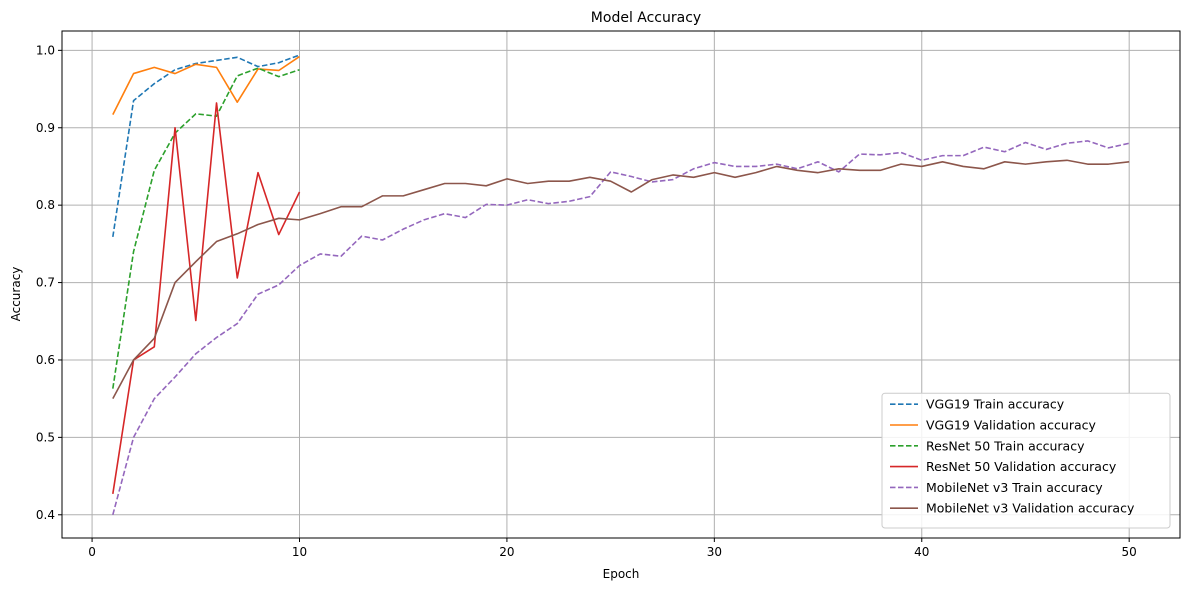 This screenshot has width=1189, height=590. I want to click on chart-title: Model Accuracy, so click(646, 18).